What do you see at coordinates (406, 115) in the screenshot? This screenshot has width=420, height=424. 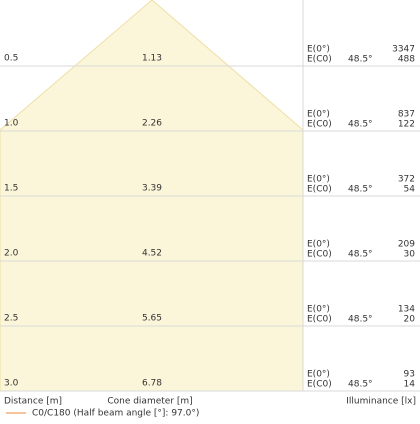 I see `e0-value: 837` at bounding box center [406, 115].